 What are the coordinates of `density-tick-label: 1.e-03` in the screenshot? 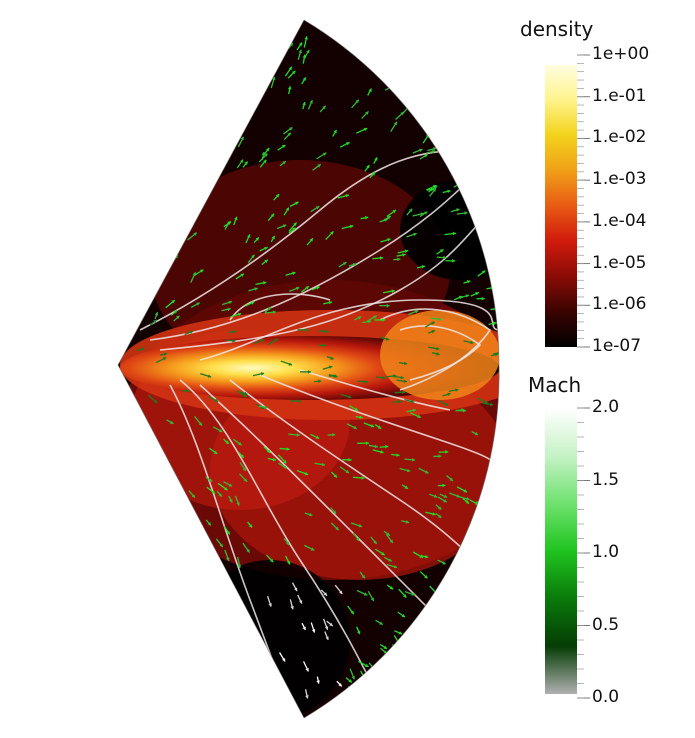 It's located at (619, 179).